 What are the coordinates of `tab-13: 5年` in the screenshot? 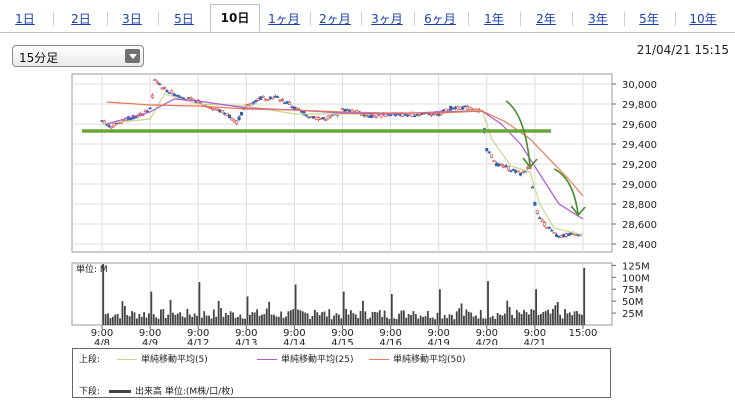 It's located at (649, 19).